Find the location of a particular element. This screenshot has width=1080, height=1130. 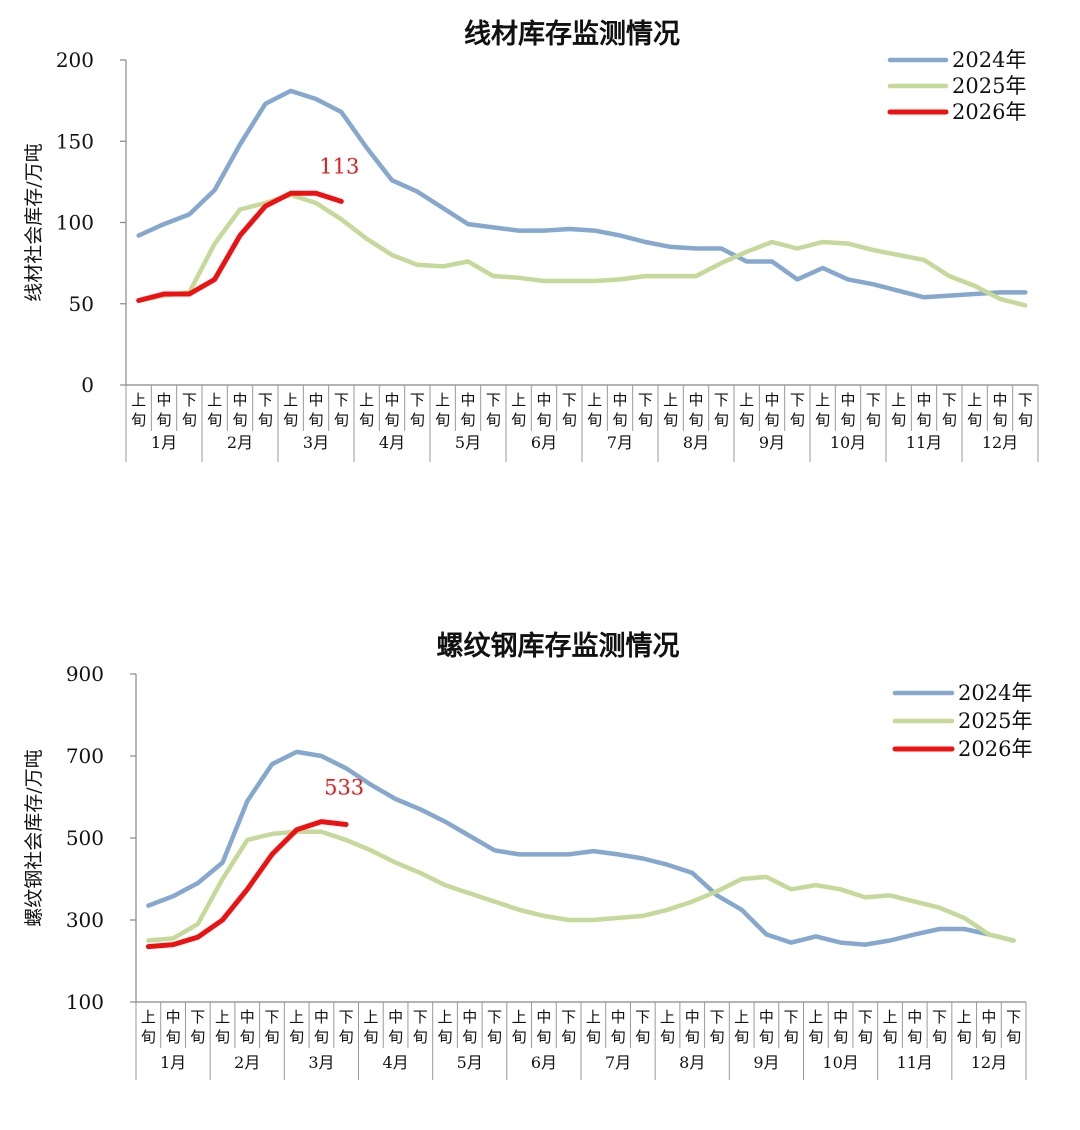

x-month-label: 10月 is located at coordinates (840, 1062).